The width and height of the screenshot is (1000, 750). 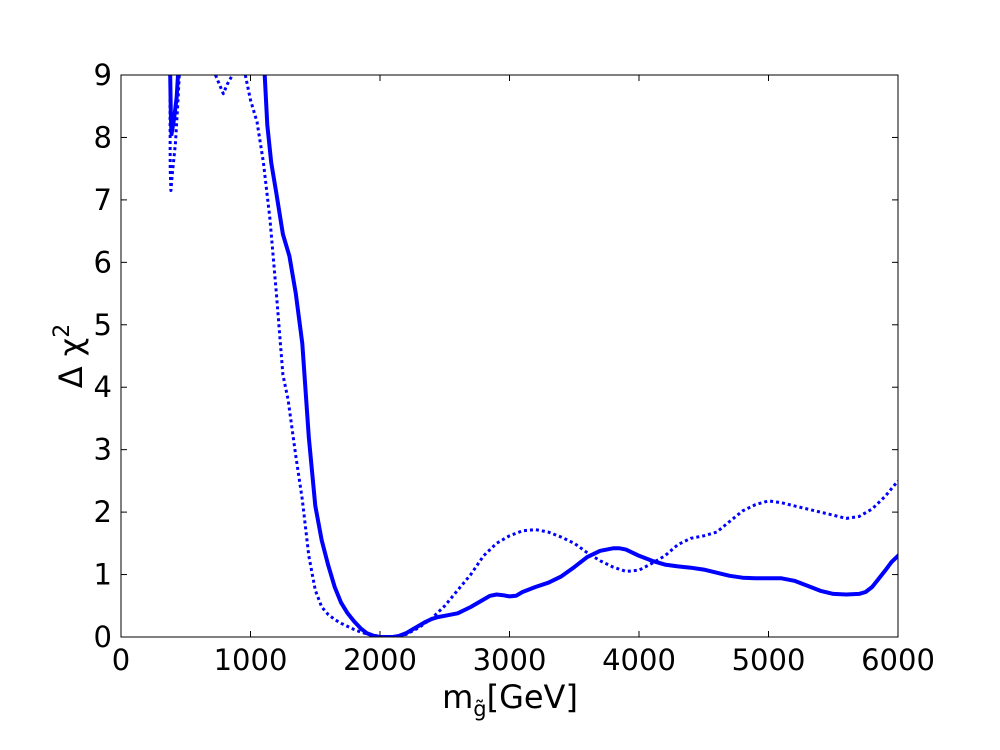 I want to click on y-axis-title-superscript: 2, so click(x=62, y=331).